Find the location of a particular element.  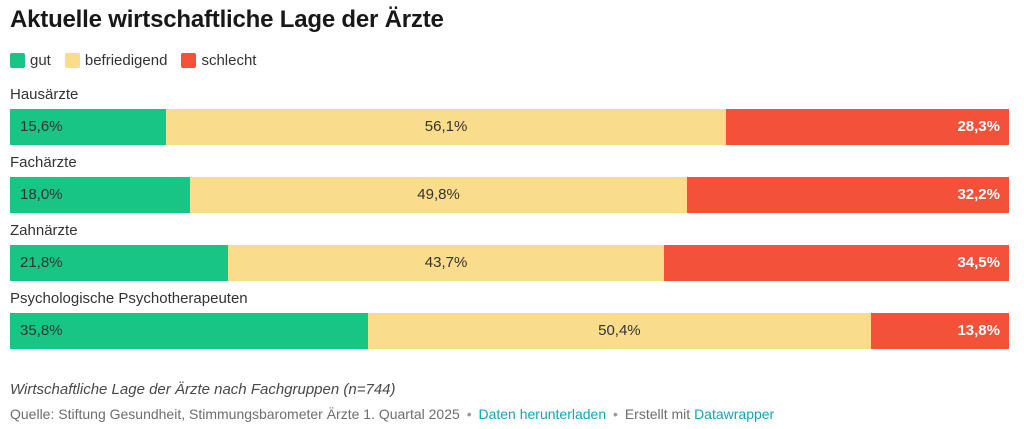

legend-swatch-befriedigend is located at coordinates (72, 60).